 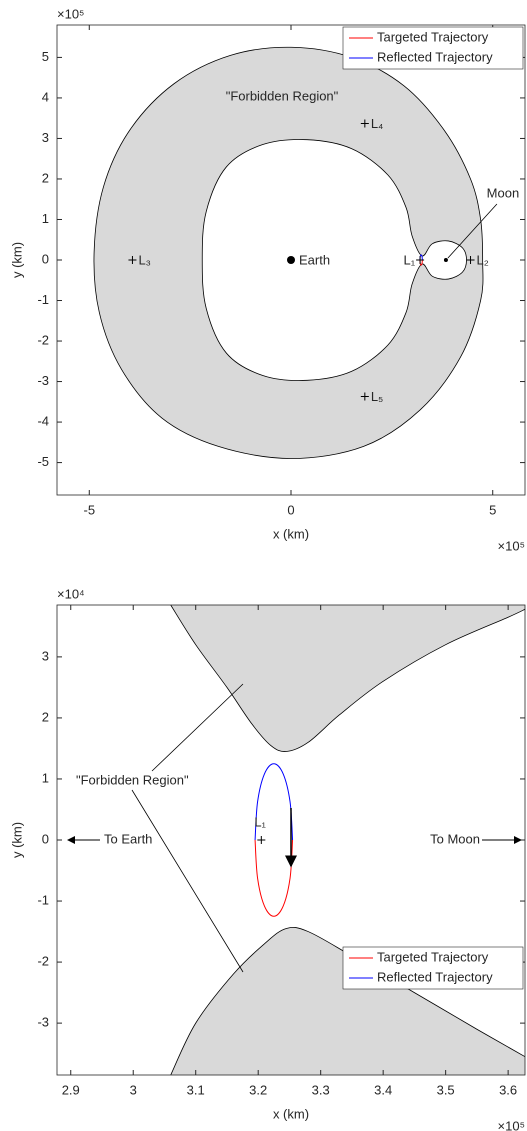 What do you see at coordinates (258, 1089) in the screenshot?
I see `x-tick-label: 3.2` at bounding box center [258, 1089].